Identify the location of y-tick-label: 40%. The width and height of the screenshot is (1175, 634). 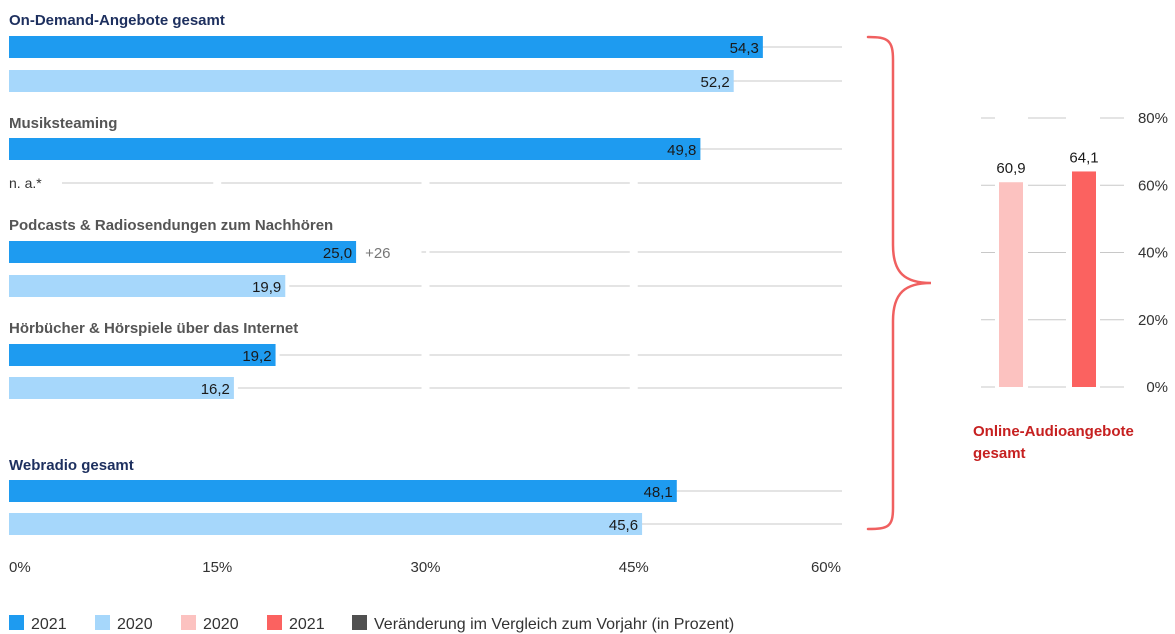
(1153, 253).